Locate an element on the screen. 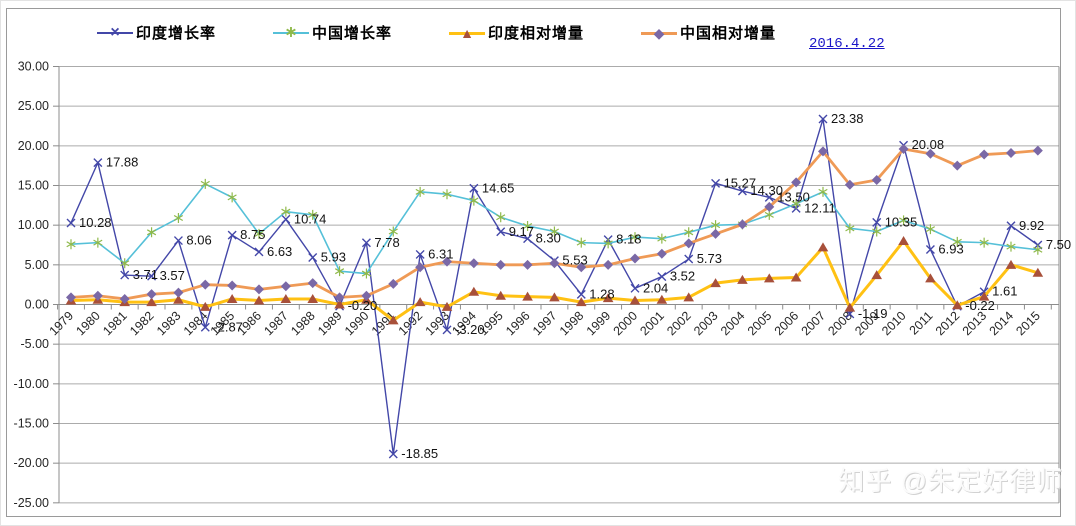 Image resolution: width=1076 pixels, height=526 pixels. svg-text: 1983 is located at coordinates (169, 324).